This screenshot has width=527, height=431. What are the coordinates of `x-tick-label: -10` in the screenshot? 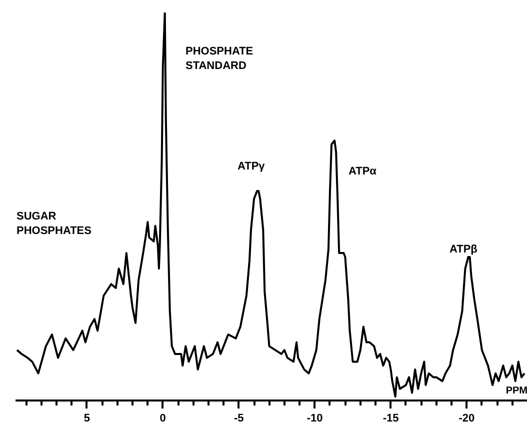 It's located at (314, 418).